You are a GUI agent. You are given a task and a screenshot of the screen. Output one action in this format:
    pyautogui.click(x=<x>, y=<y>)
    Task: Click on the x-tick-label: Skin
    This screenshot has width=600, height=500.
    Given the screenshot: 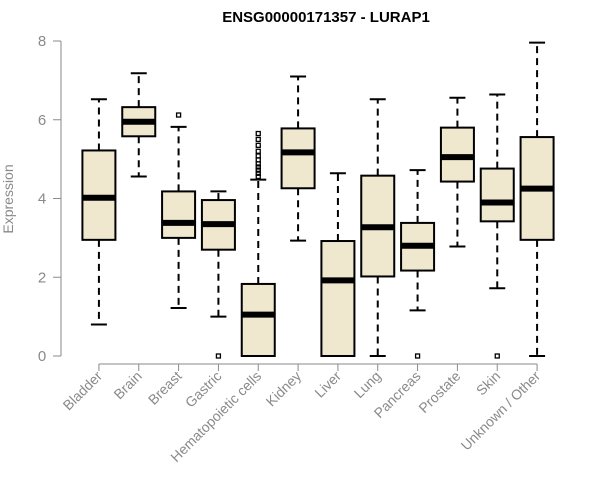 What is the action you would take?
    pyautogui.click(x=488, y=383)
    